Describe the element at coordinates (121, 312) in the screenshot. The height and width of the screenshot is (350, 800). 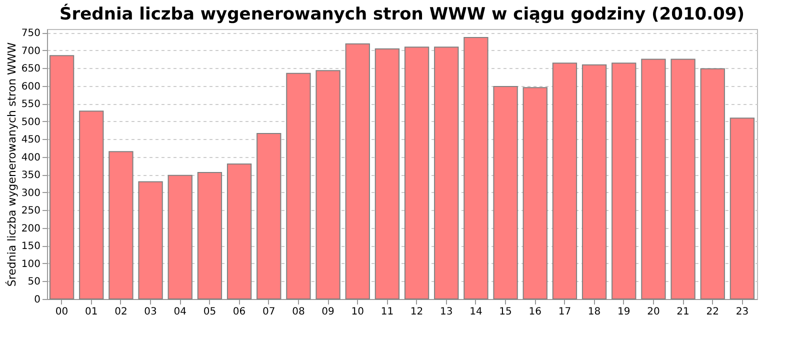
I see `x-tick-label: 02` at that location.